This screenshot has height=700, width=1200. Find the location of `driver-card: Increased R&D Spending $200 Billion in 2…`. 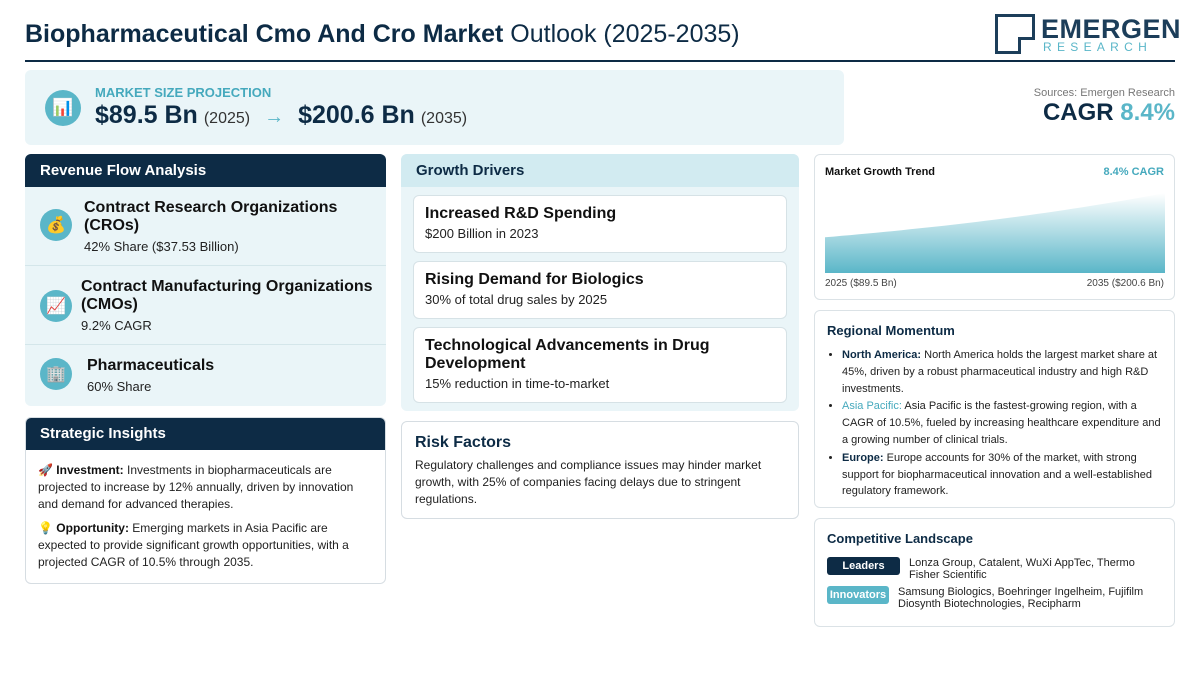

driver-card: Increased R&D Spending $200 Billion in 2… is located at coordinates (600, 224).